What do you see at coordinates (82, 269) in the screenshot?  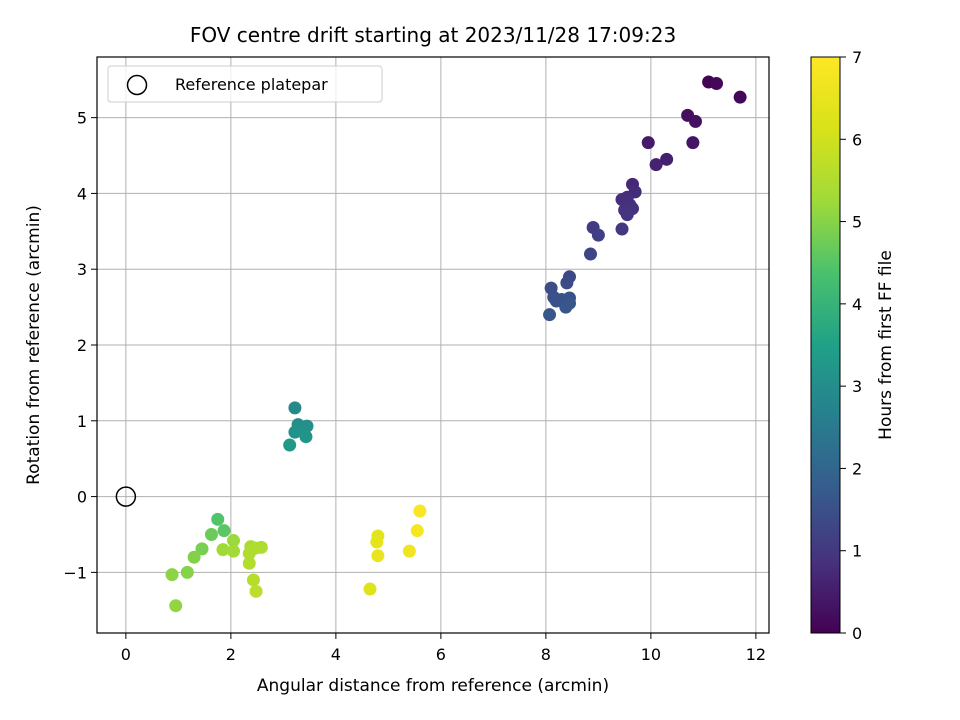 I see `y-tick-label: 3` at bounding box center [82, 269].